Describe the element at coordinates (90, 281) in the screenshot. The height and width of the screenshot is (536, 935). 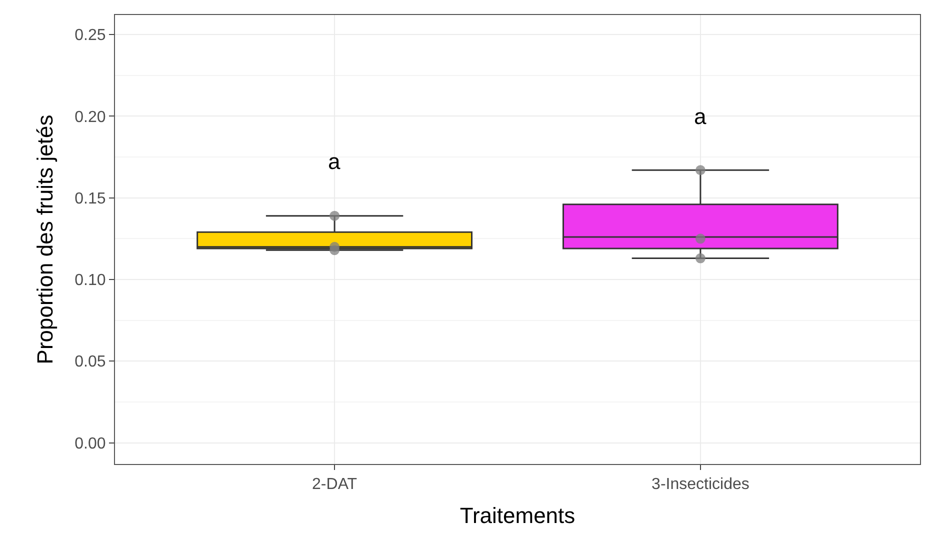
I see `y-tick-label: 0.10` at that location.